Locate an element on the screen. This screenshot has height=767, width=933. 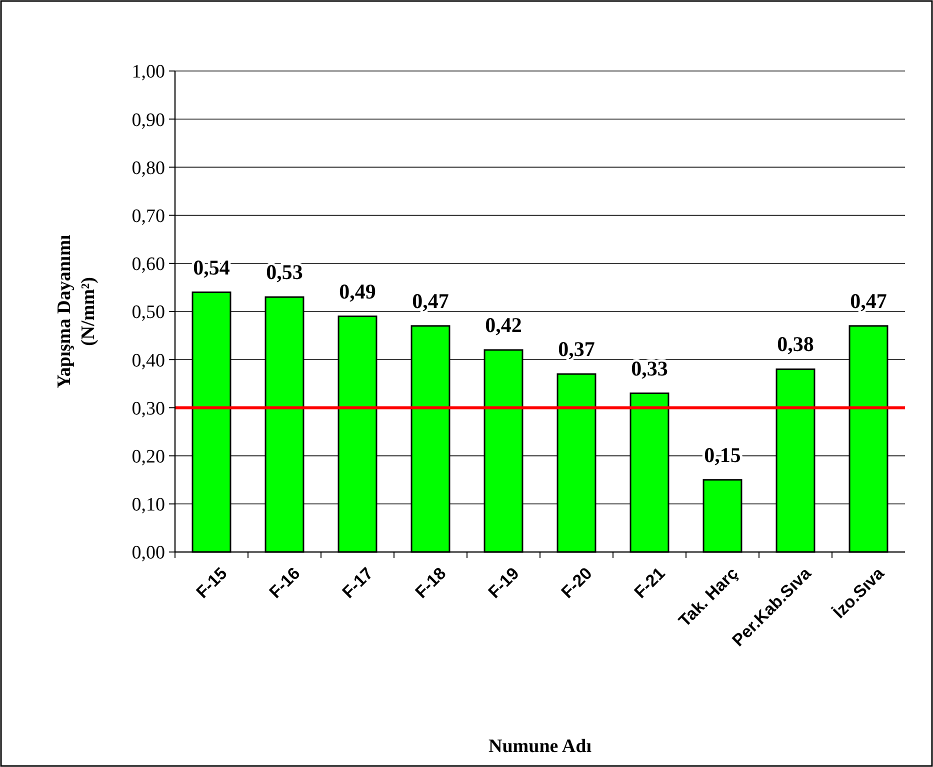
y-tick-label: 0,80 is located at coordinates (148, 168).